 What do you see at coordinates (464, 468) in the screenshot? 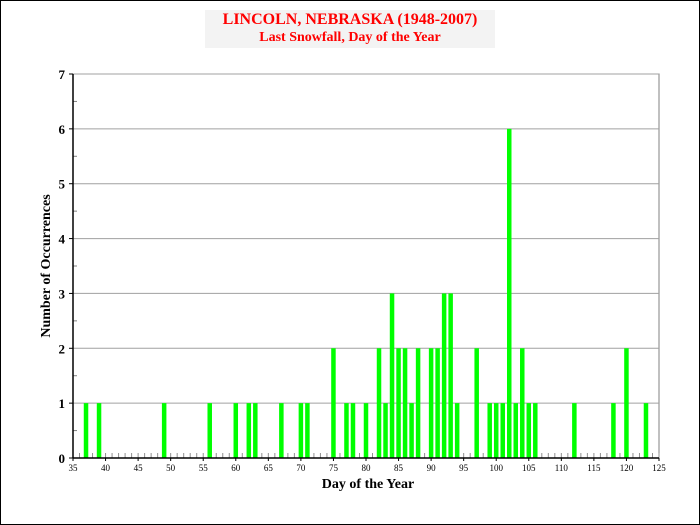
I see `x-tick-label: 95` at bounding box center [464, 468].